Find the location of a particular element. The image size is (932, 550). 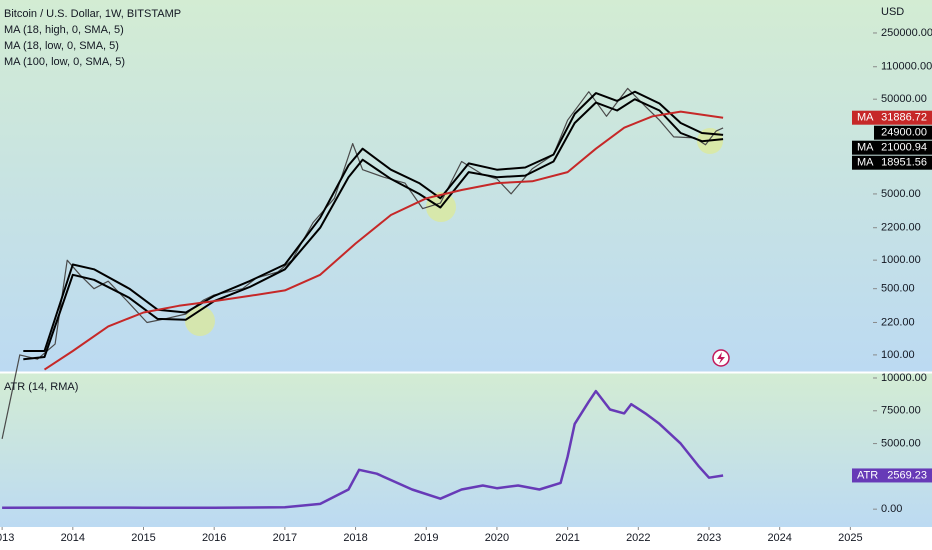

currency-label: USD is located at coordinates (892, 12).